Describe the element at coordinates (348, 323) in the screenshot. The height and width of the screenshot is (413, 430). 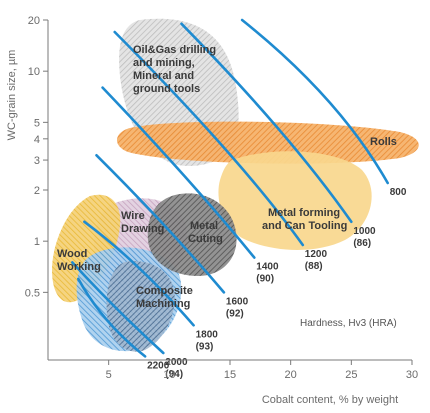
I see `hardness-note: Hardness, Hv3 (HRA)` at that location.